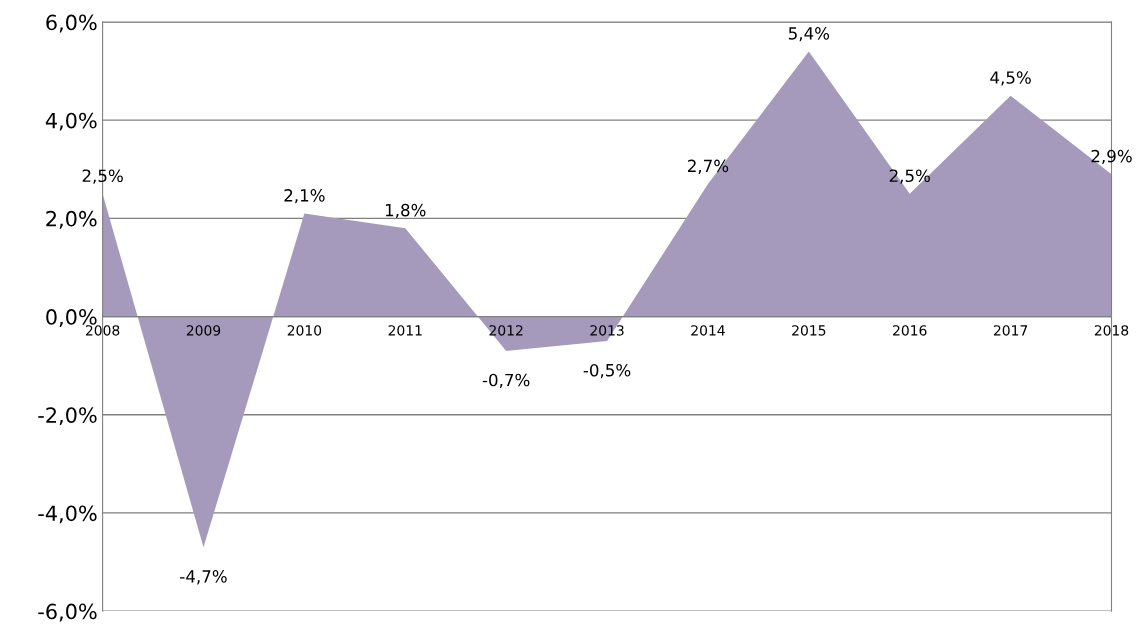  What do you see at coordinates (607, 371) in the screenshot?
I see `data-label: -0,5%` at bounding box center [607, 371].